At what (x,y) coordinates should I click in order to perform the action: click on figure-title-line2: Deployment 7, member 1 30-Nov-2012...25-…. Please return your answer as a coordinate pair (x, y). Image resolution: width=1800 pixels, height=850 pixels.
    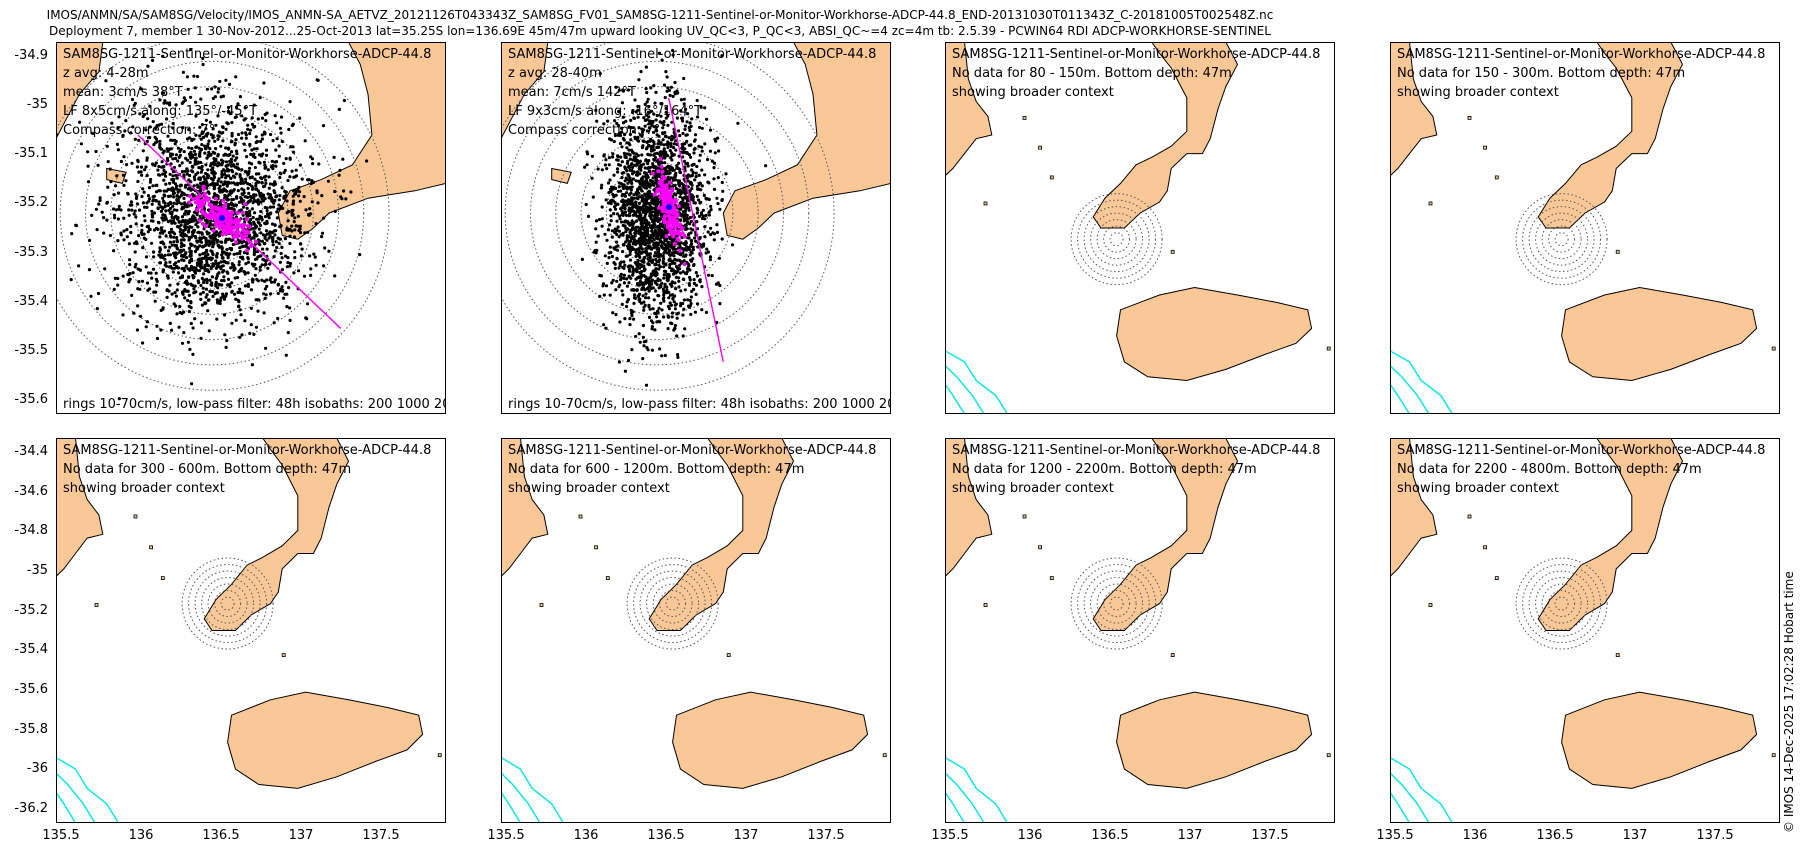
    Looking at the image, I should click on (660, 31).